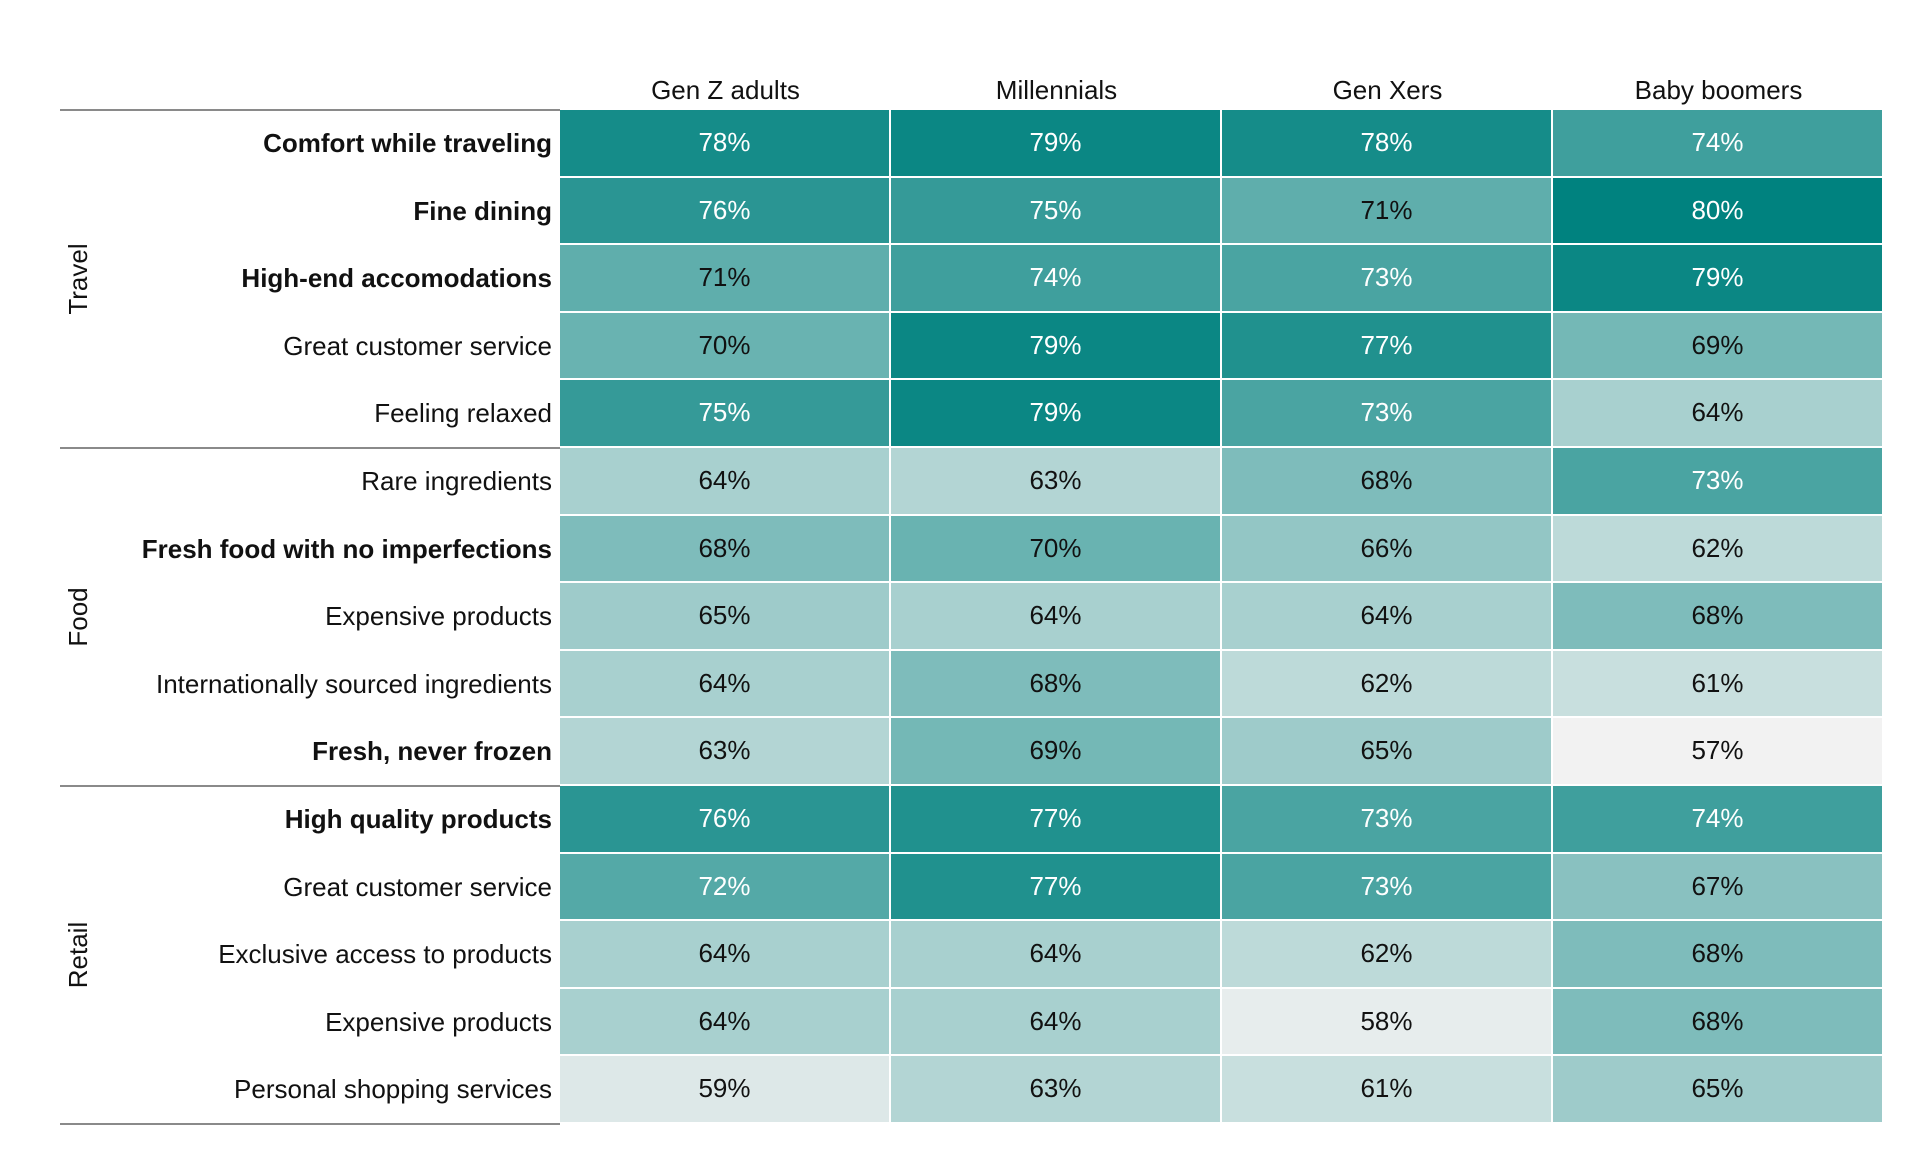  What do you see at coordinates (1718, 90) in the screenshot?
I see `column-header-4: Baby boomers` at bounding box center [1718, 90].